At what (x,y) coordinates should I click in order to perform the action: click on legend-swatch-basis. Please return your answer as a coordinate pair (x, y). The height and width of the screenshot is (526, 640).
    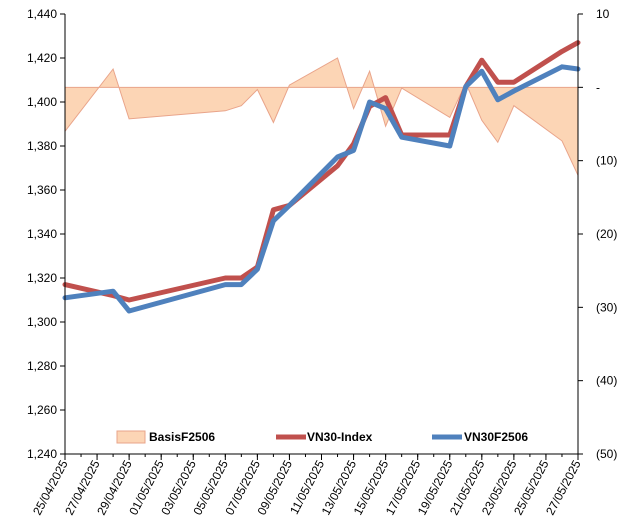
    Looking at the image, I should click on (131, 437).